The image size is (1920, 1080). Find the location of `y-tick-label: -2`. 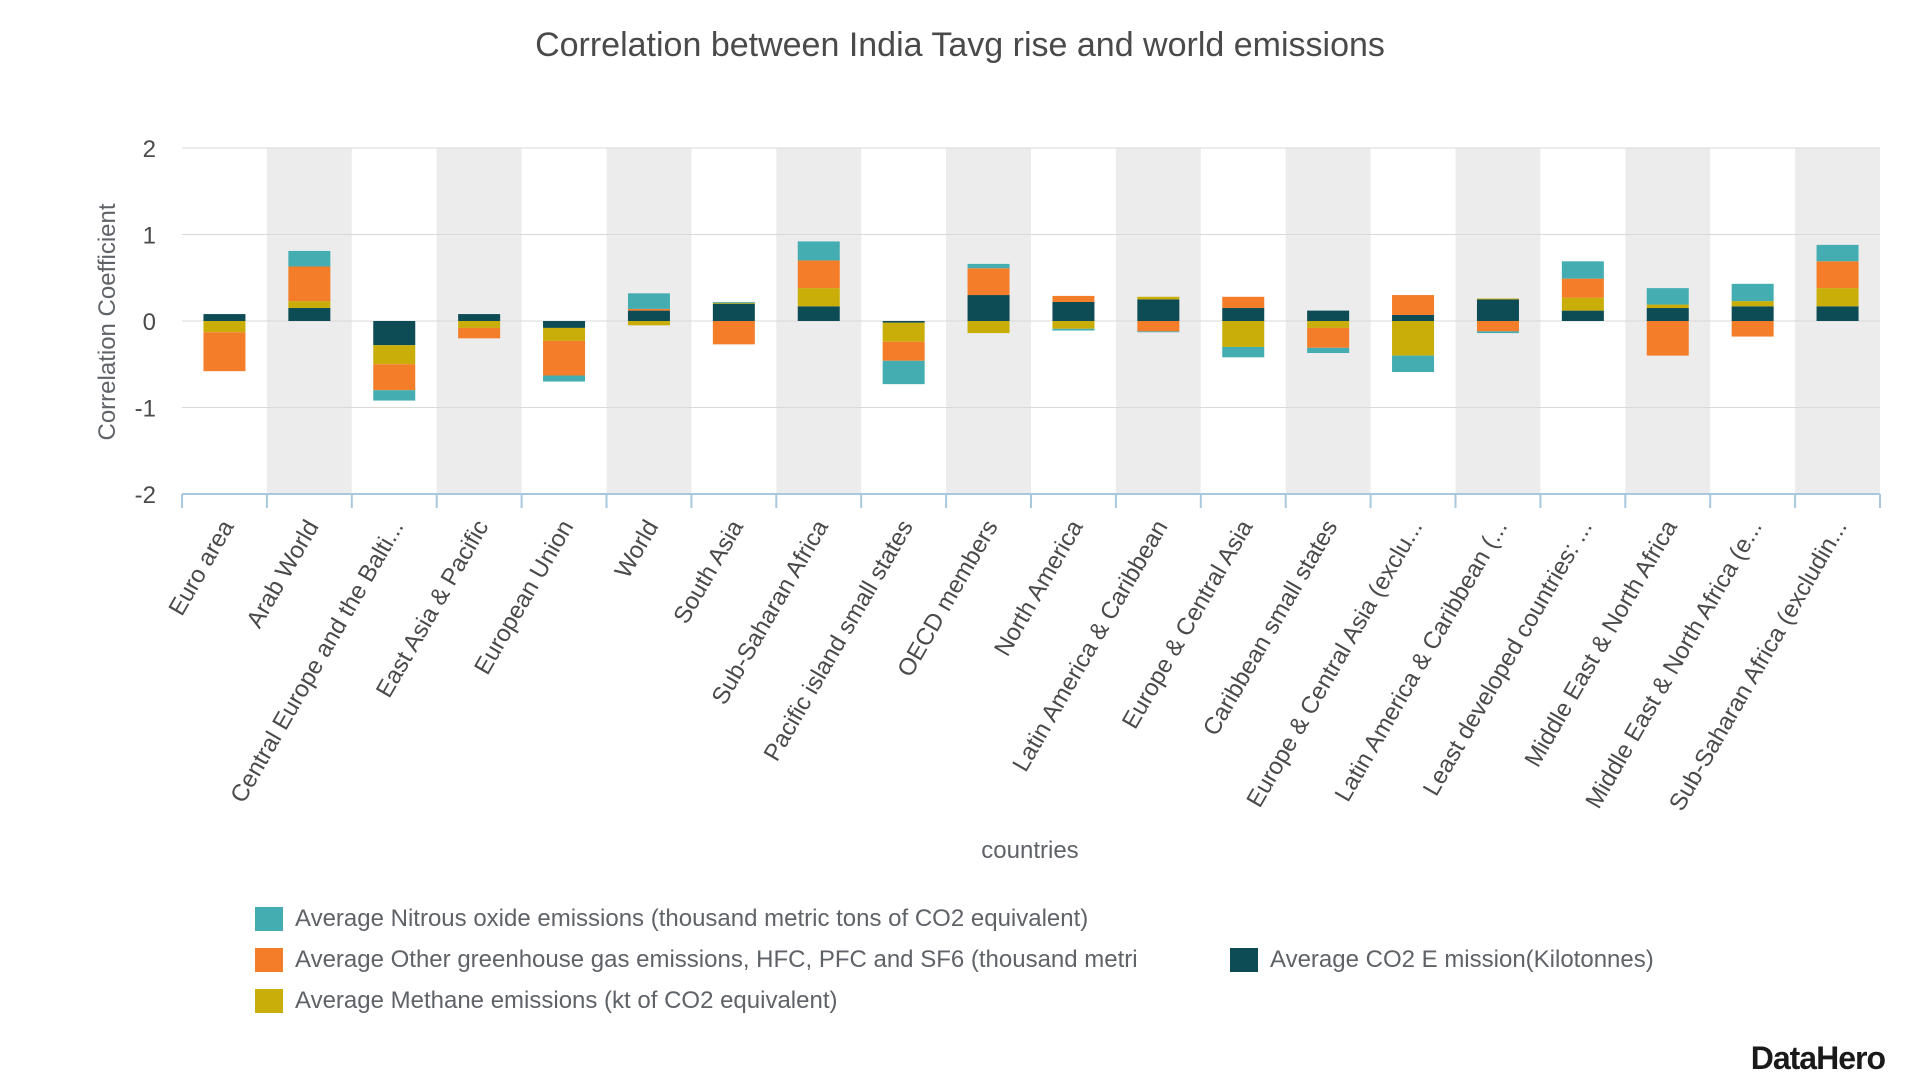

y-tick-label: -2 is located at coordinates (145, 495).